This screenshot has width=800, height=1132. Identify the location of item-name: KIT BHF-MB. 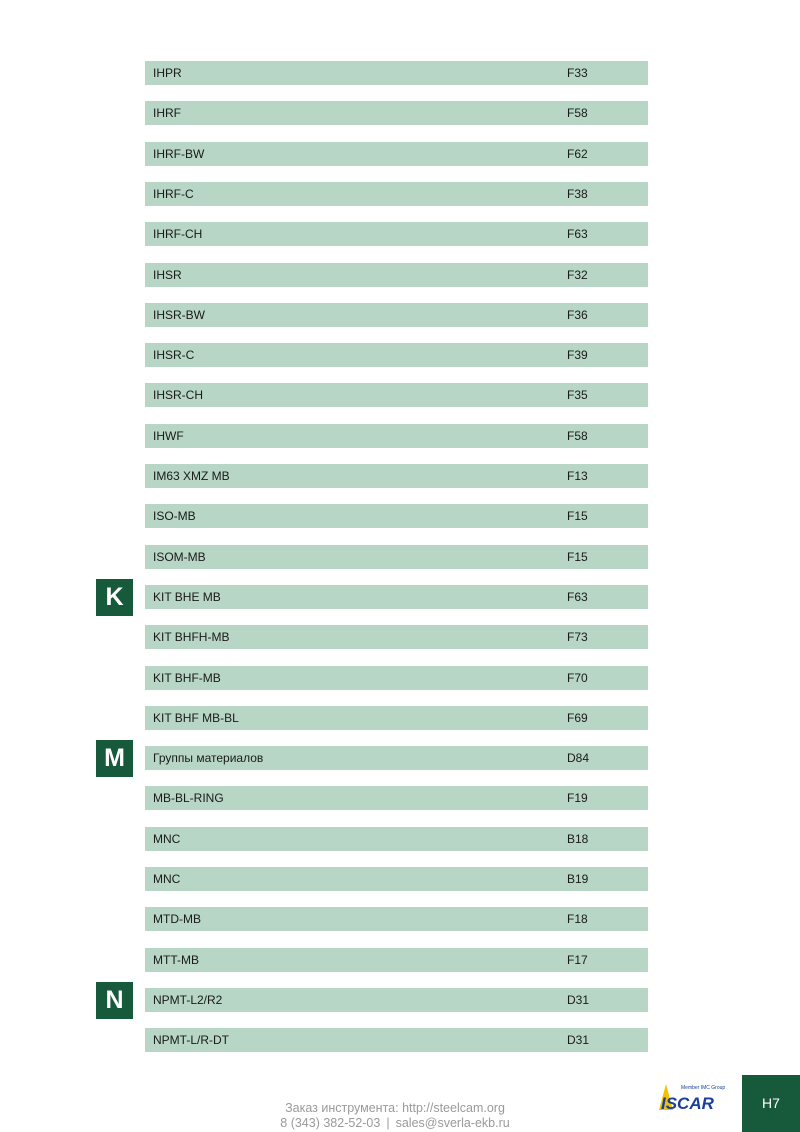
(187, 678).